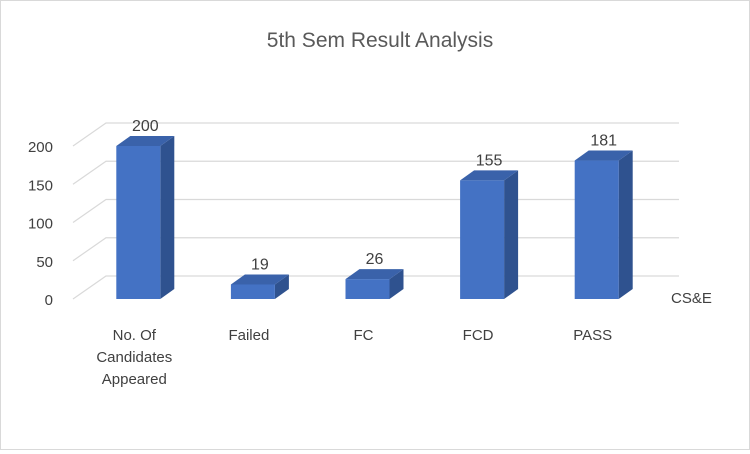 The width and height of the screenshot is (750, 454). What do you see at coordinates (375, 259) in the screenshot?
I see `data-label-2: 26` at bounding box center [375, 259].